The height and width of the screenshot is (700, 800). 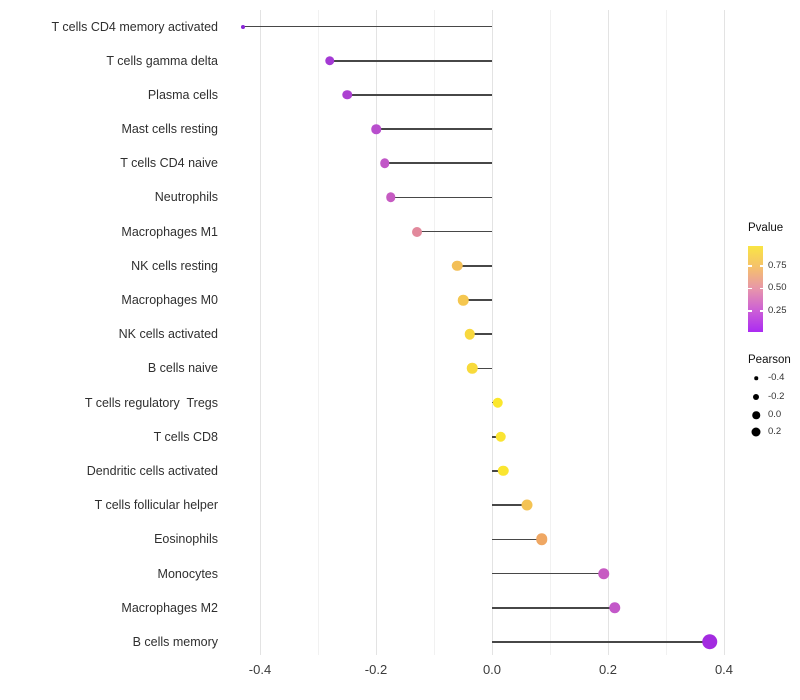 What do you see at coordinates (152, 470) in the screenshot?
I see `category-label: Dendritic cells activated` at bounding box center [152, 470].